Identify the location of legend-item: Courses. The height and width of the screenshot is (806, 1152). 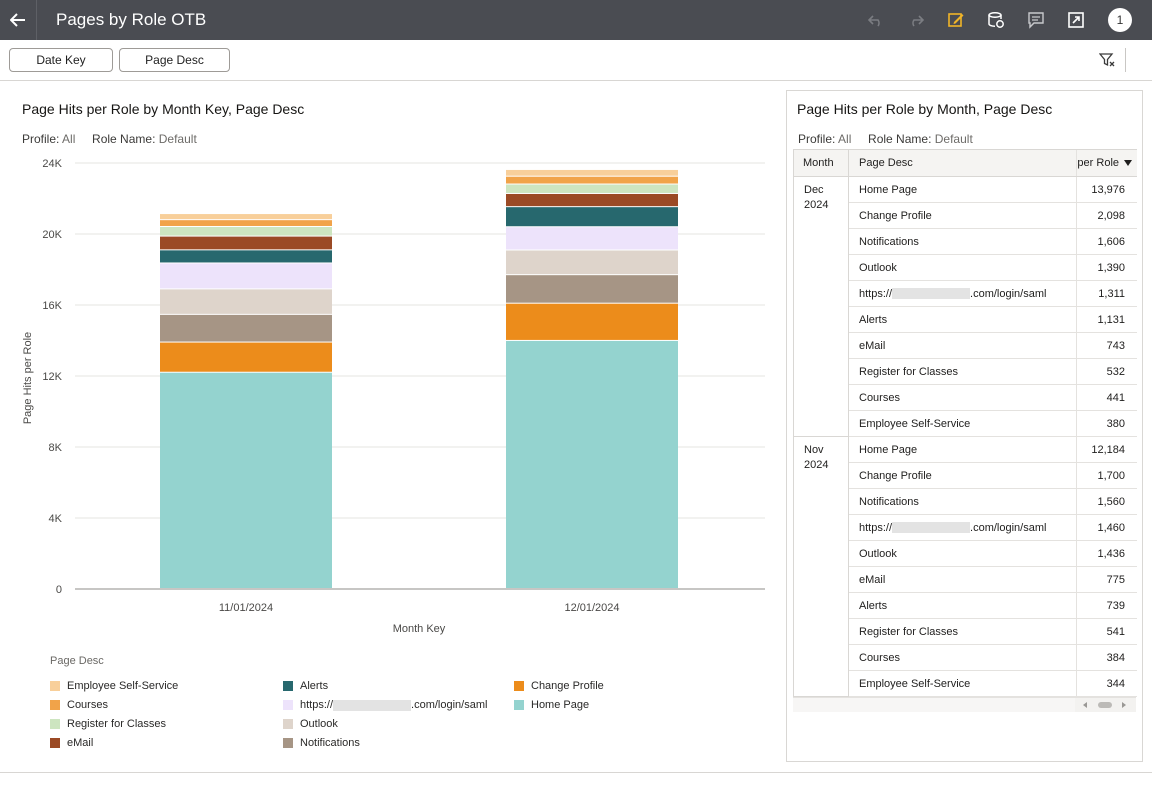
(79, 705).